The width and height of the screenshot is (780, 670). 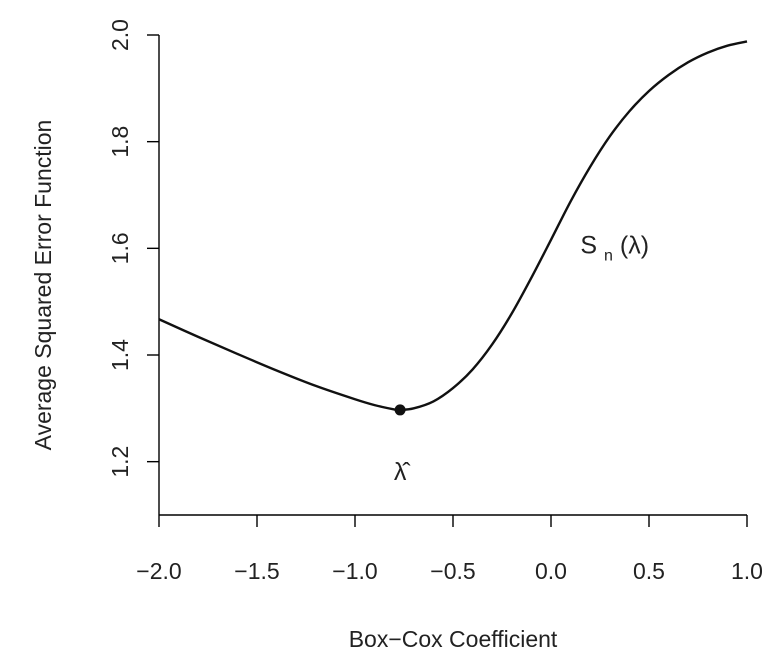 I want to click on y-axis-title: Average Squared Error Function, so click(x=43, y=285).